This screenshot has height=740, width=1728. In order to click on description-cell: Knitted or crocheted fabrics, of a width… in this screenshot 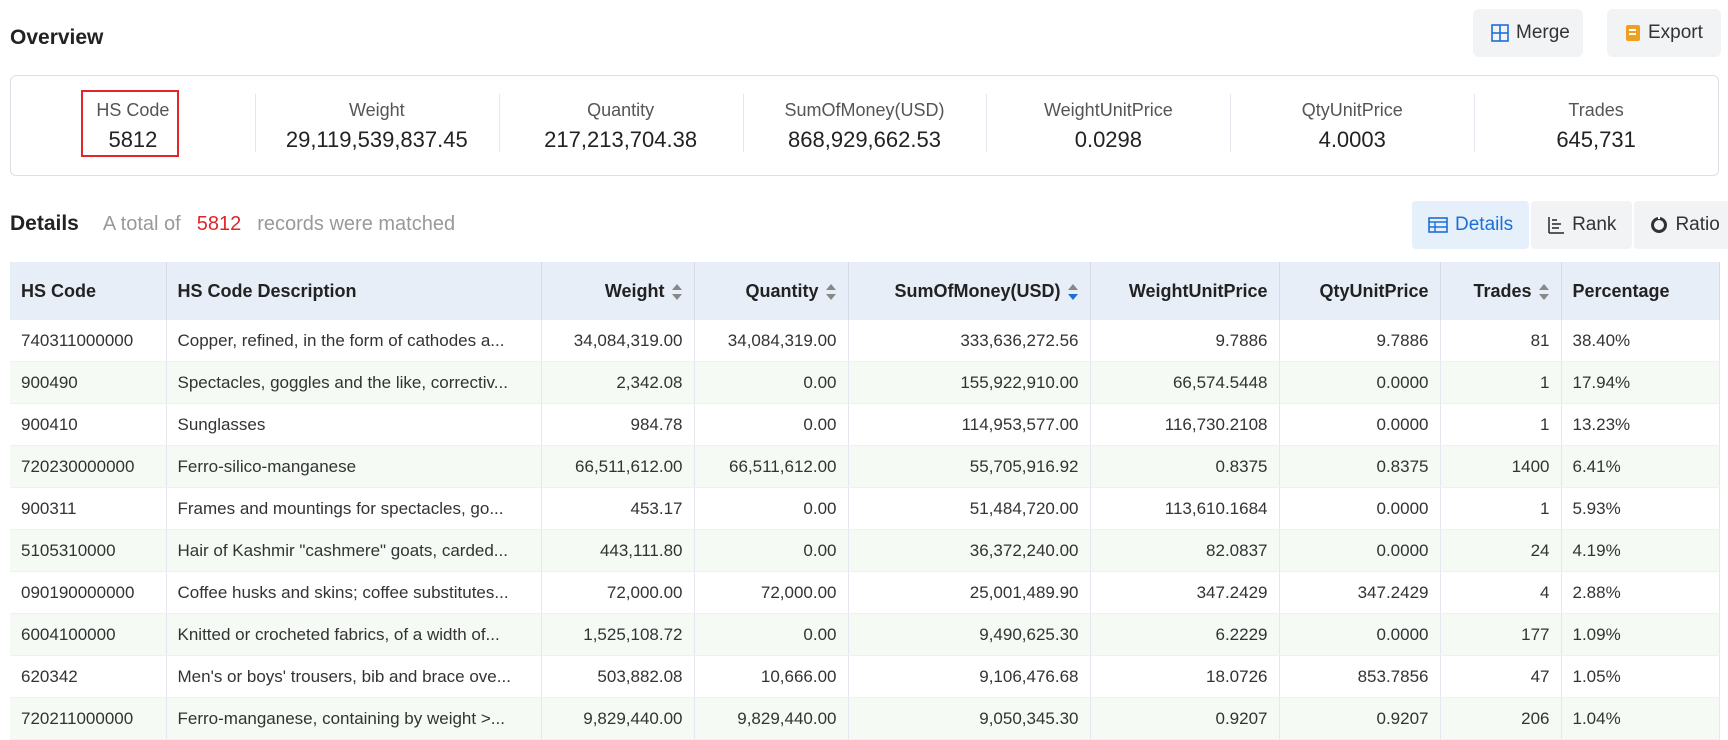, I will do `click(354, 634)`.